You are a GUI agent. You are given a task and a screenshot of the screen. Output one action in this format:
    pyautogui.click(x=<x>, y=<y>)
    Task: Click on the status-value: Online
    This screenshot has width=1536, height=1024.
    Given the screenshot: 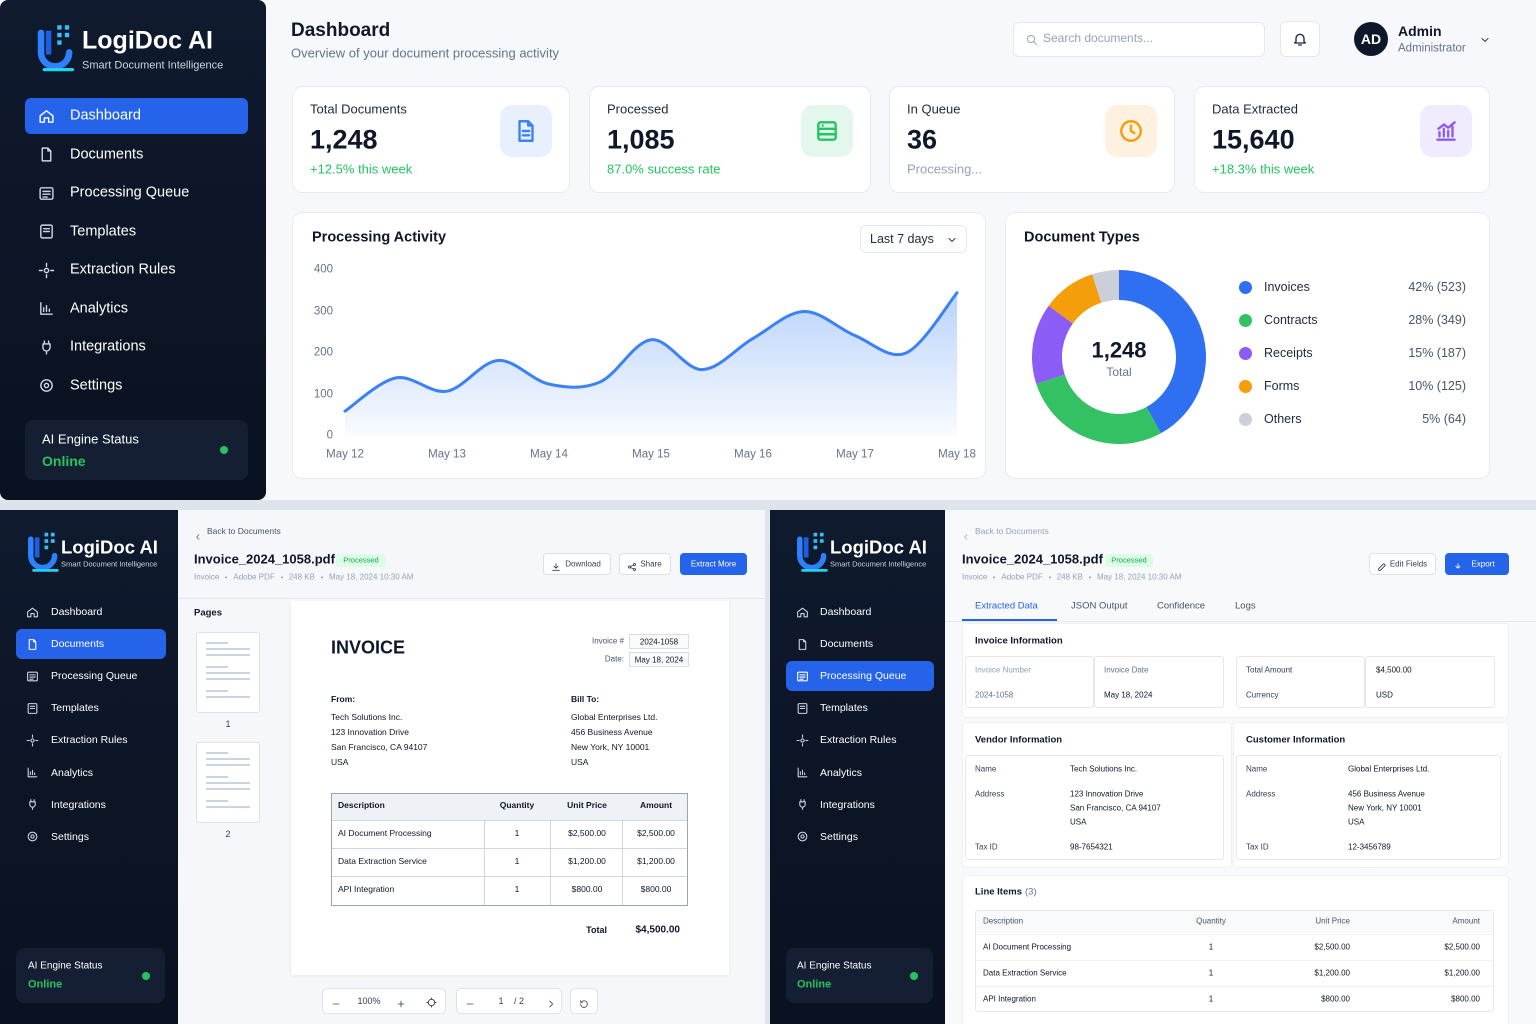 What is the action you would take?
    pyautogui.click(x=45, y=985)
    